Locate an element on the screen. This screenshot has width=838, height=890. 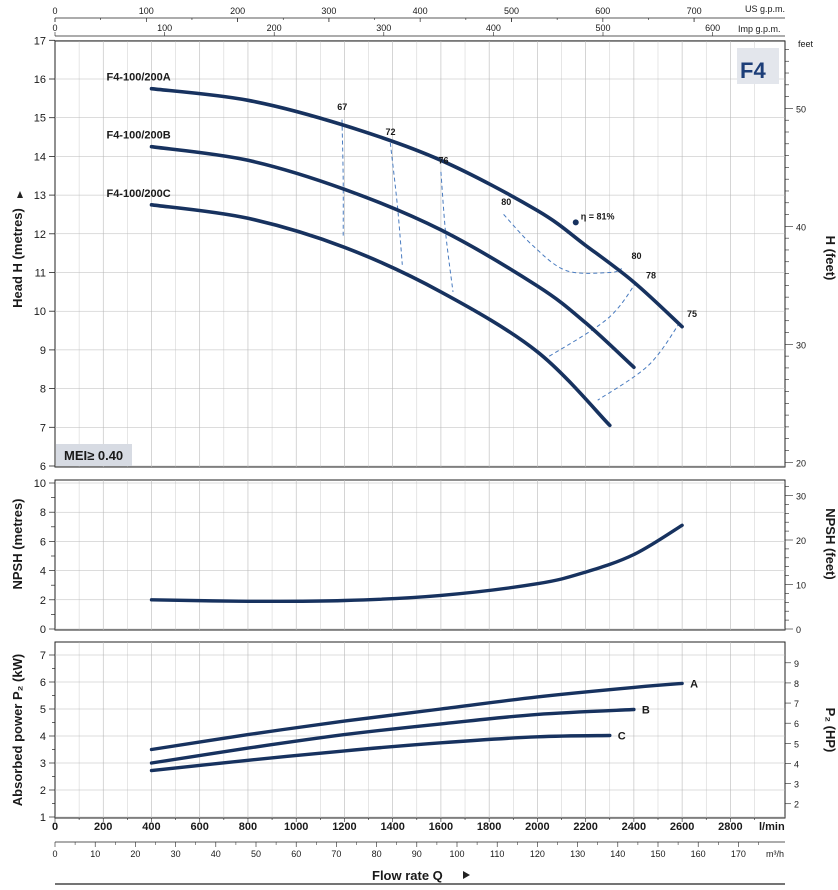
efficiency-lines is located at coordinates (511, 260).